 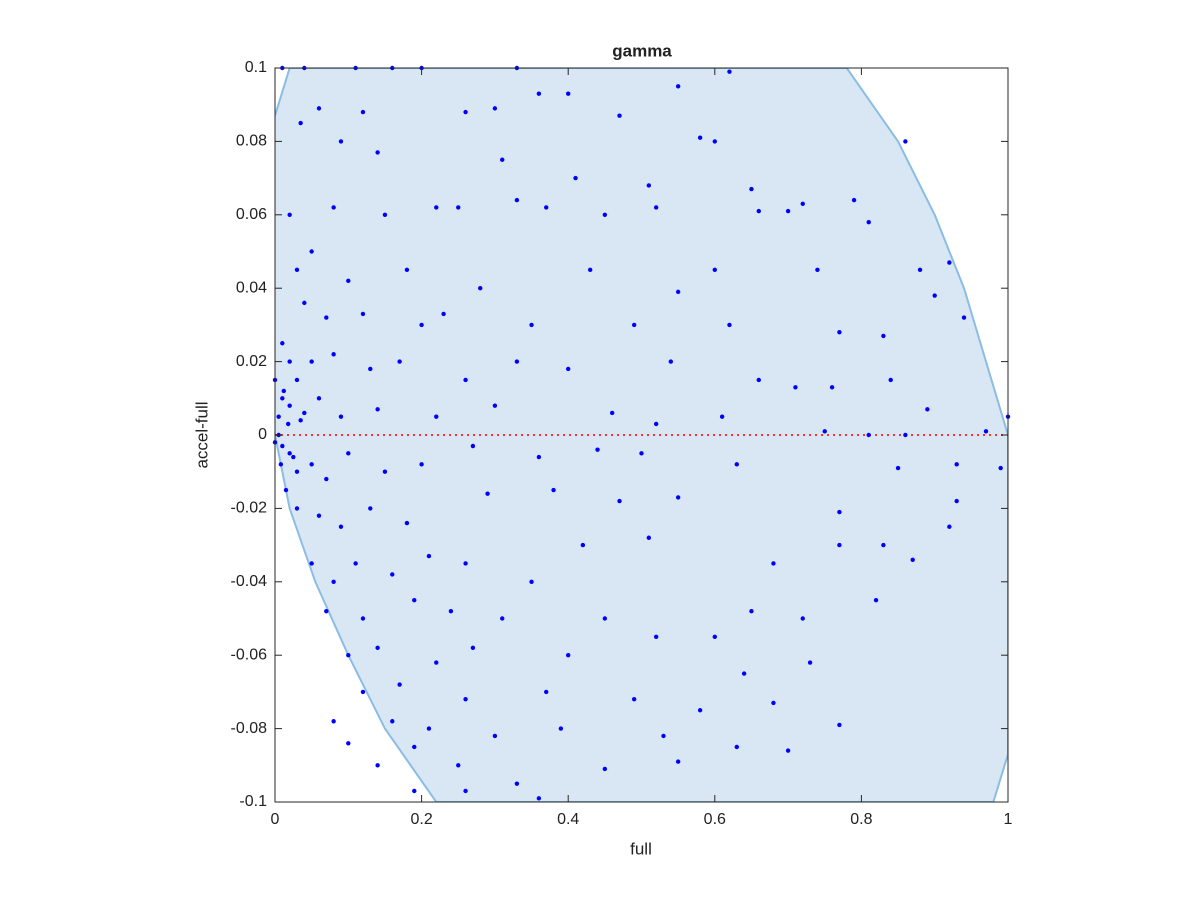 What do you see at coordinates (421, 819) in the screenshot?
I see `x-tick-label: 0.2` at bounding box center [421, 819].